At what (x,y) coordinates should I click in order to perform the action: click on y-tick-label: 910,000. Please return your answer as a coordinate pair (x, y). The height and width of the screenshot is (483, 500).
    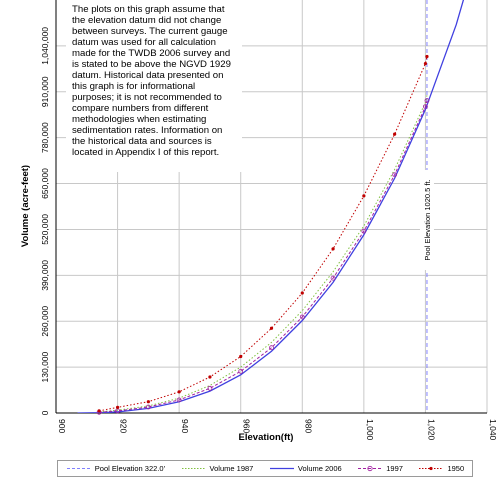
    Looking at the image, I should click on (45, 91).